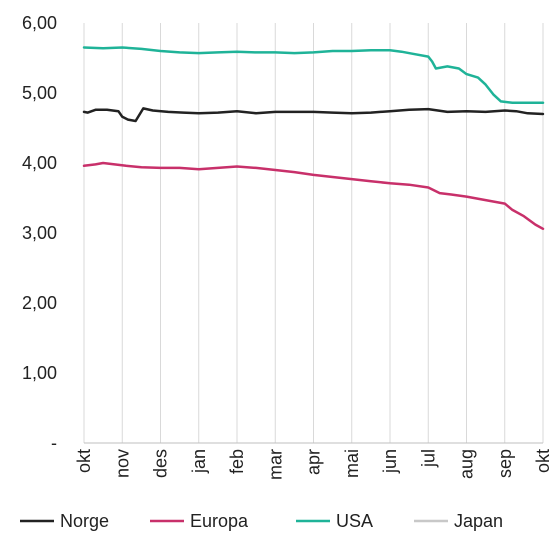 The width and height of the screenshot is (550, 533). Describe the element at coordinates (275, 464) in the screenshot. I see `x-tick-label: mar` at that location.